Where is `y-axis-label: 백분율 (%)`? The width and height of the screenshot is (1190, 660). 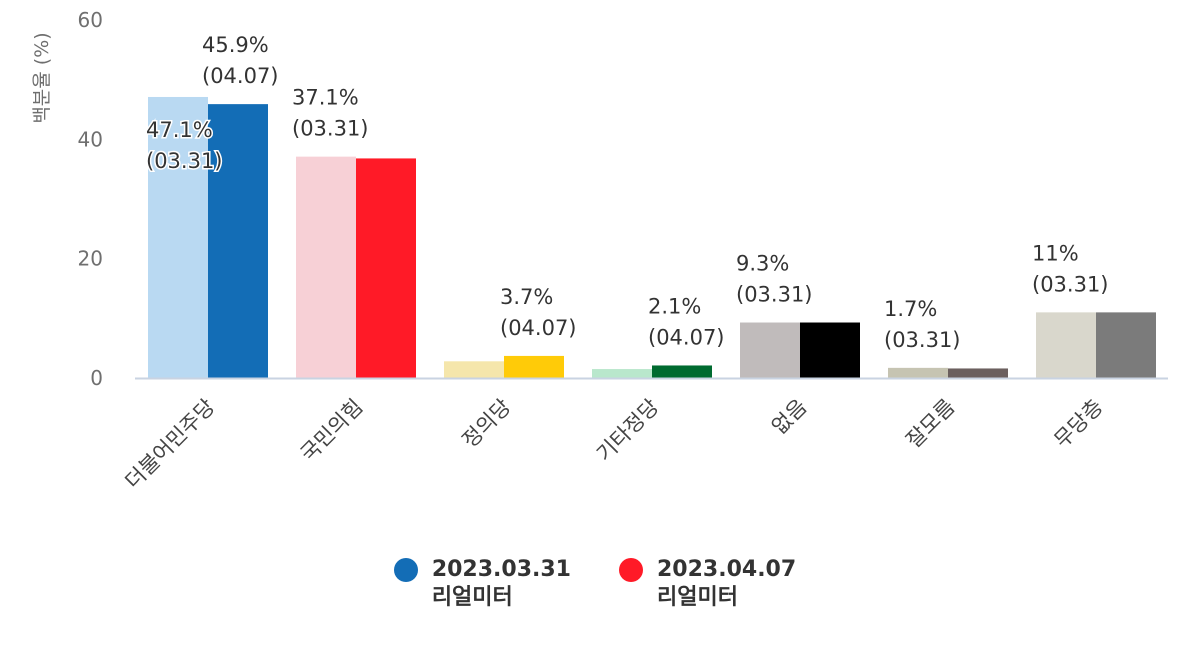
y-axis-label: 백분율 (%) is located at coordinates (42, 77).